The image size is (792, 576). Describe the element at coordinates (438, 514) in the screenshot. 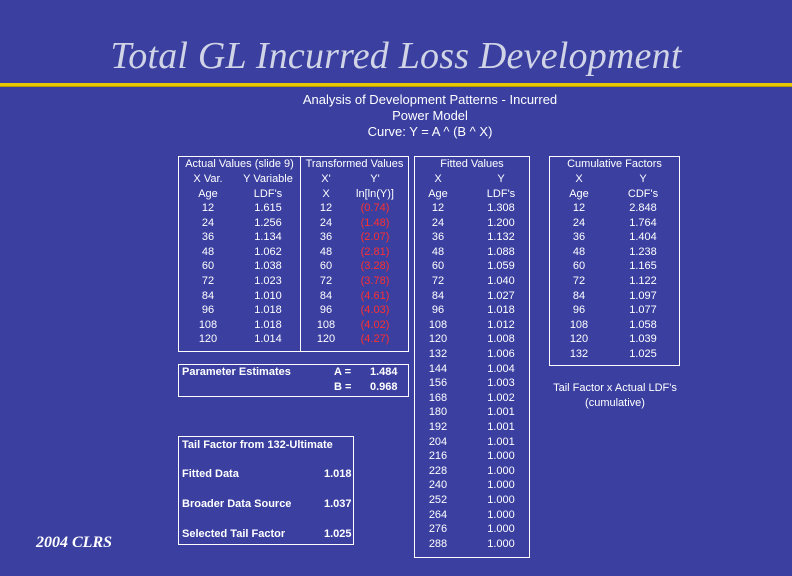

I see `fitted-age-cell: 264` at that location.